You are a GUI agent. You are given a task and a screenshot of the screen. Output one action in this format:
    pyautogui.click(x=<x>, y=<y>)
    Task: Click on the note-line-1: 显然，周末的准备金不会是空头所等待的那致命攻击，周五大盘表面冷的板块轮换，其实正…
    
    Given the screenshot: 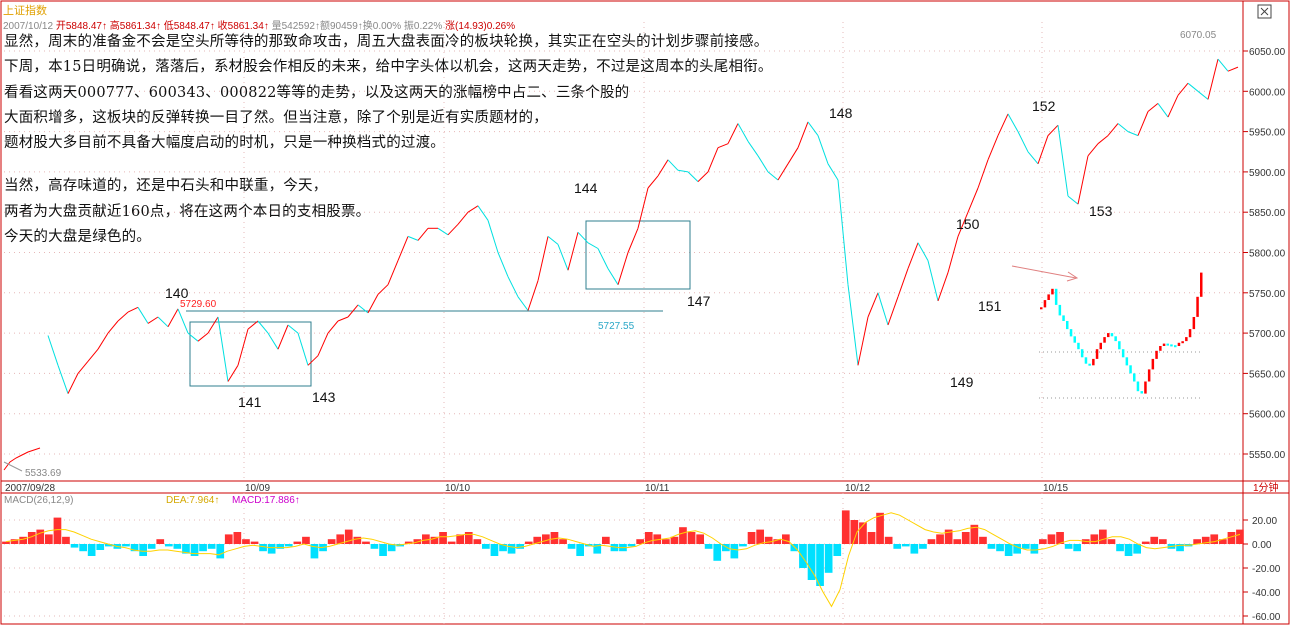 What is the action you would take?
    pyautogui.click(x=386, y=42)
    